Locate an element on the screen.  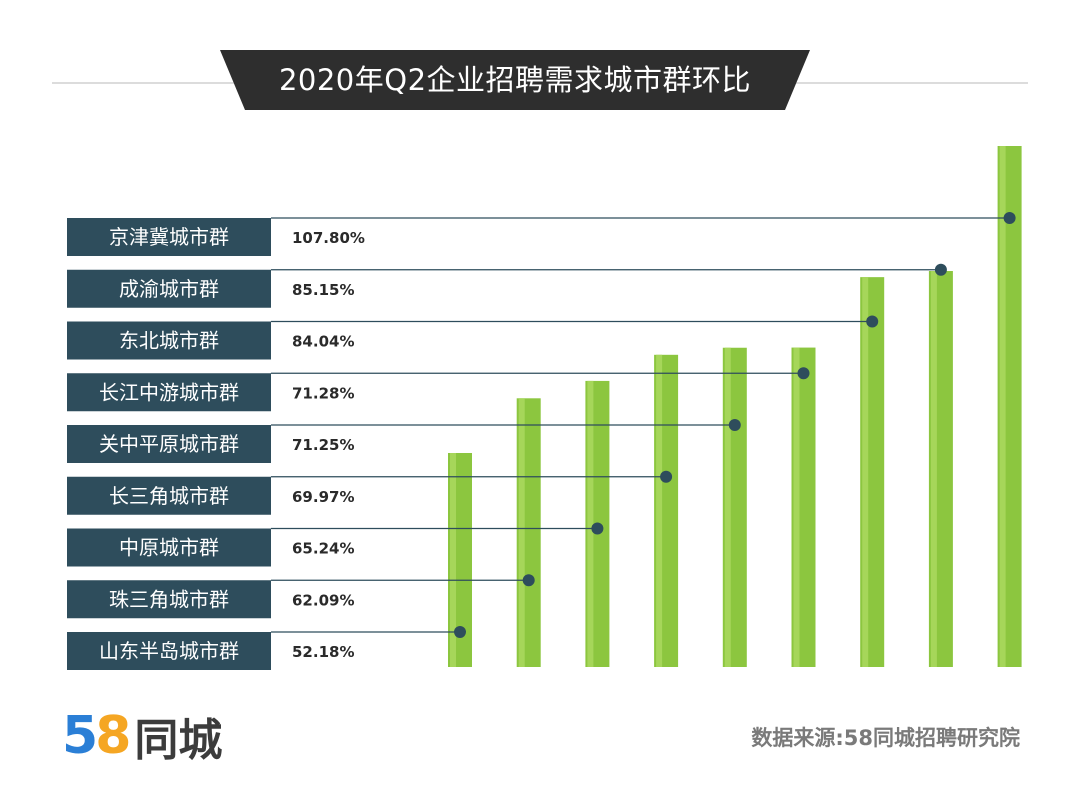
title-rule-left is located at coordinates (152, 83).